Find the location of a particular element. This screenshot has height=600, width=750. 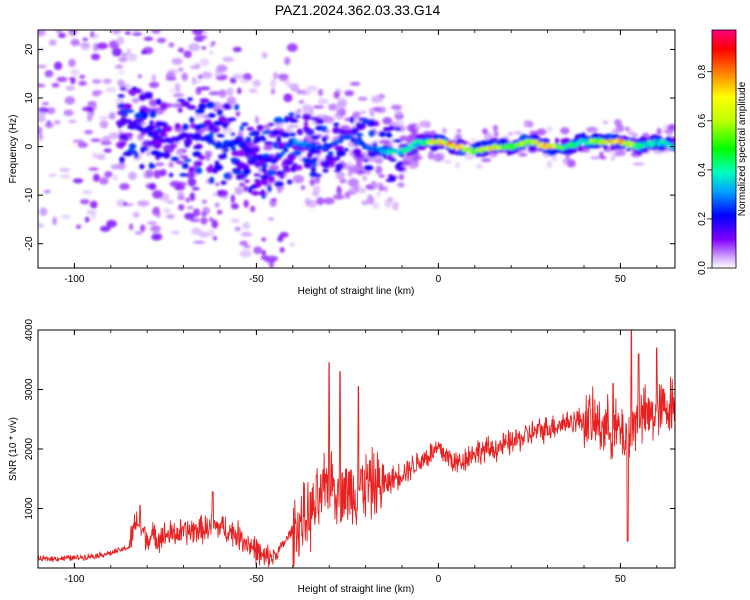

colorbar-ticks: 0.0 0.2 0.4 0.6 0.8 is located at coordinates (704, 169).